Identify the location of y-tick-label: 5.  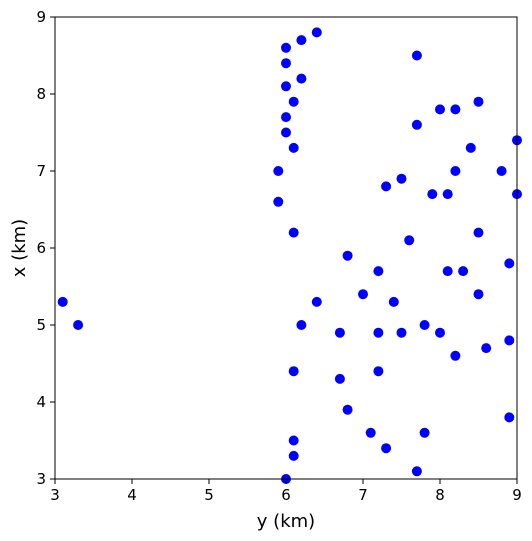
(41, 325).